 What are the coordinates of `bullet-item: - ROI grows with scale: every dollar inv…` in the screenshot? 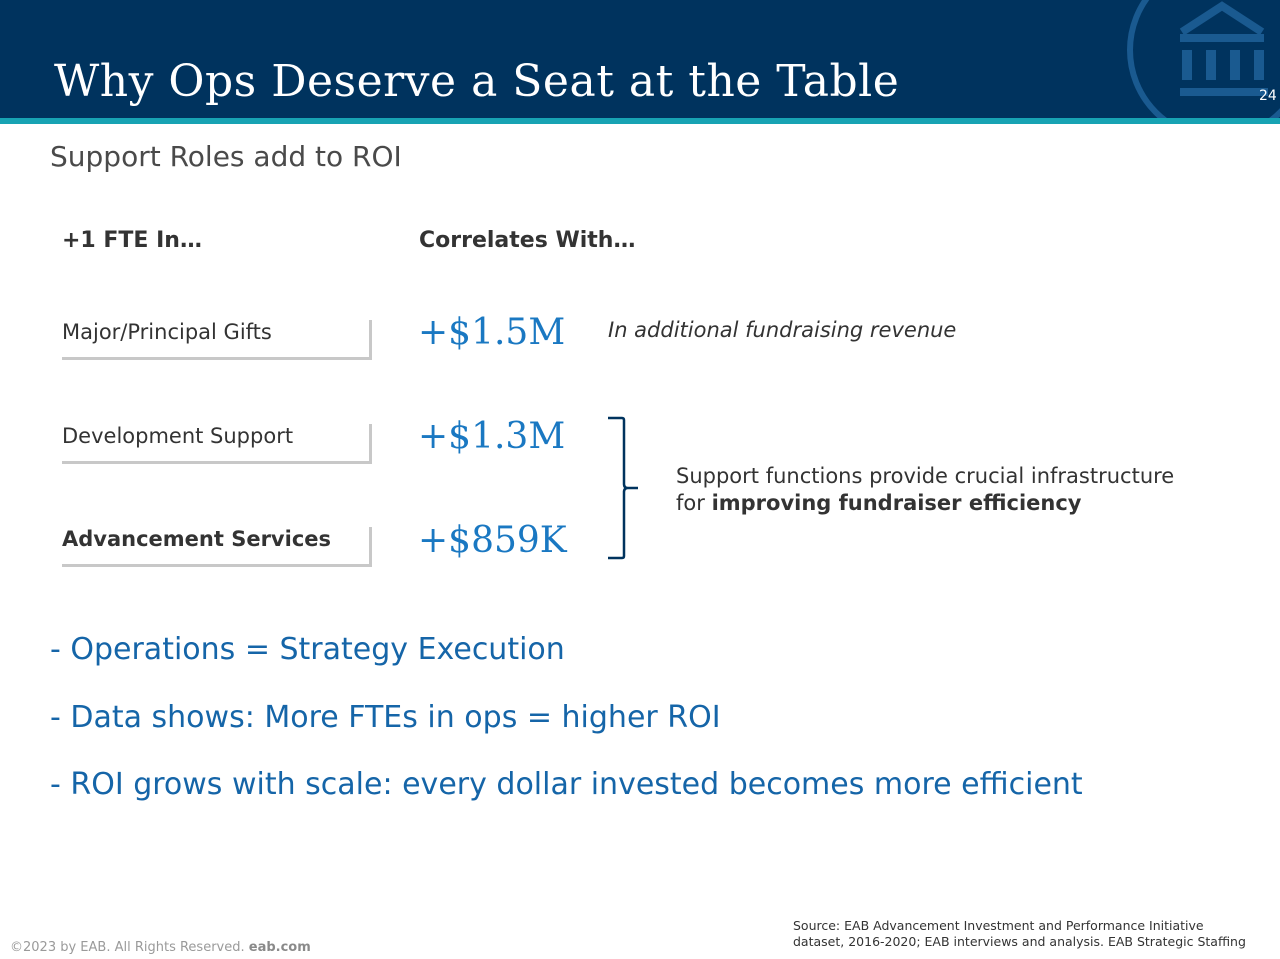 It's located at (566, 784).